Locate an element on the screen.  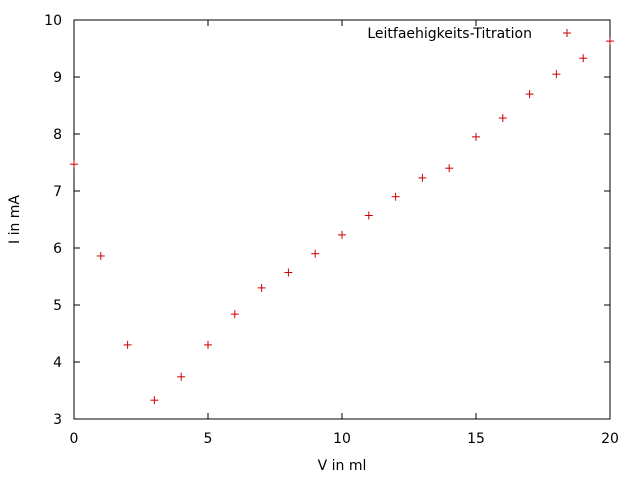
legend: Leitfaehigkeits-Titration is located at coordinates (469, 34).